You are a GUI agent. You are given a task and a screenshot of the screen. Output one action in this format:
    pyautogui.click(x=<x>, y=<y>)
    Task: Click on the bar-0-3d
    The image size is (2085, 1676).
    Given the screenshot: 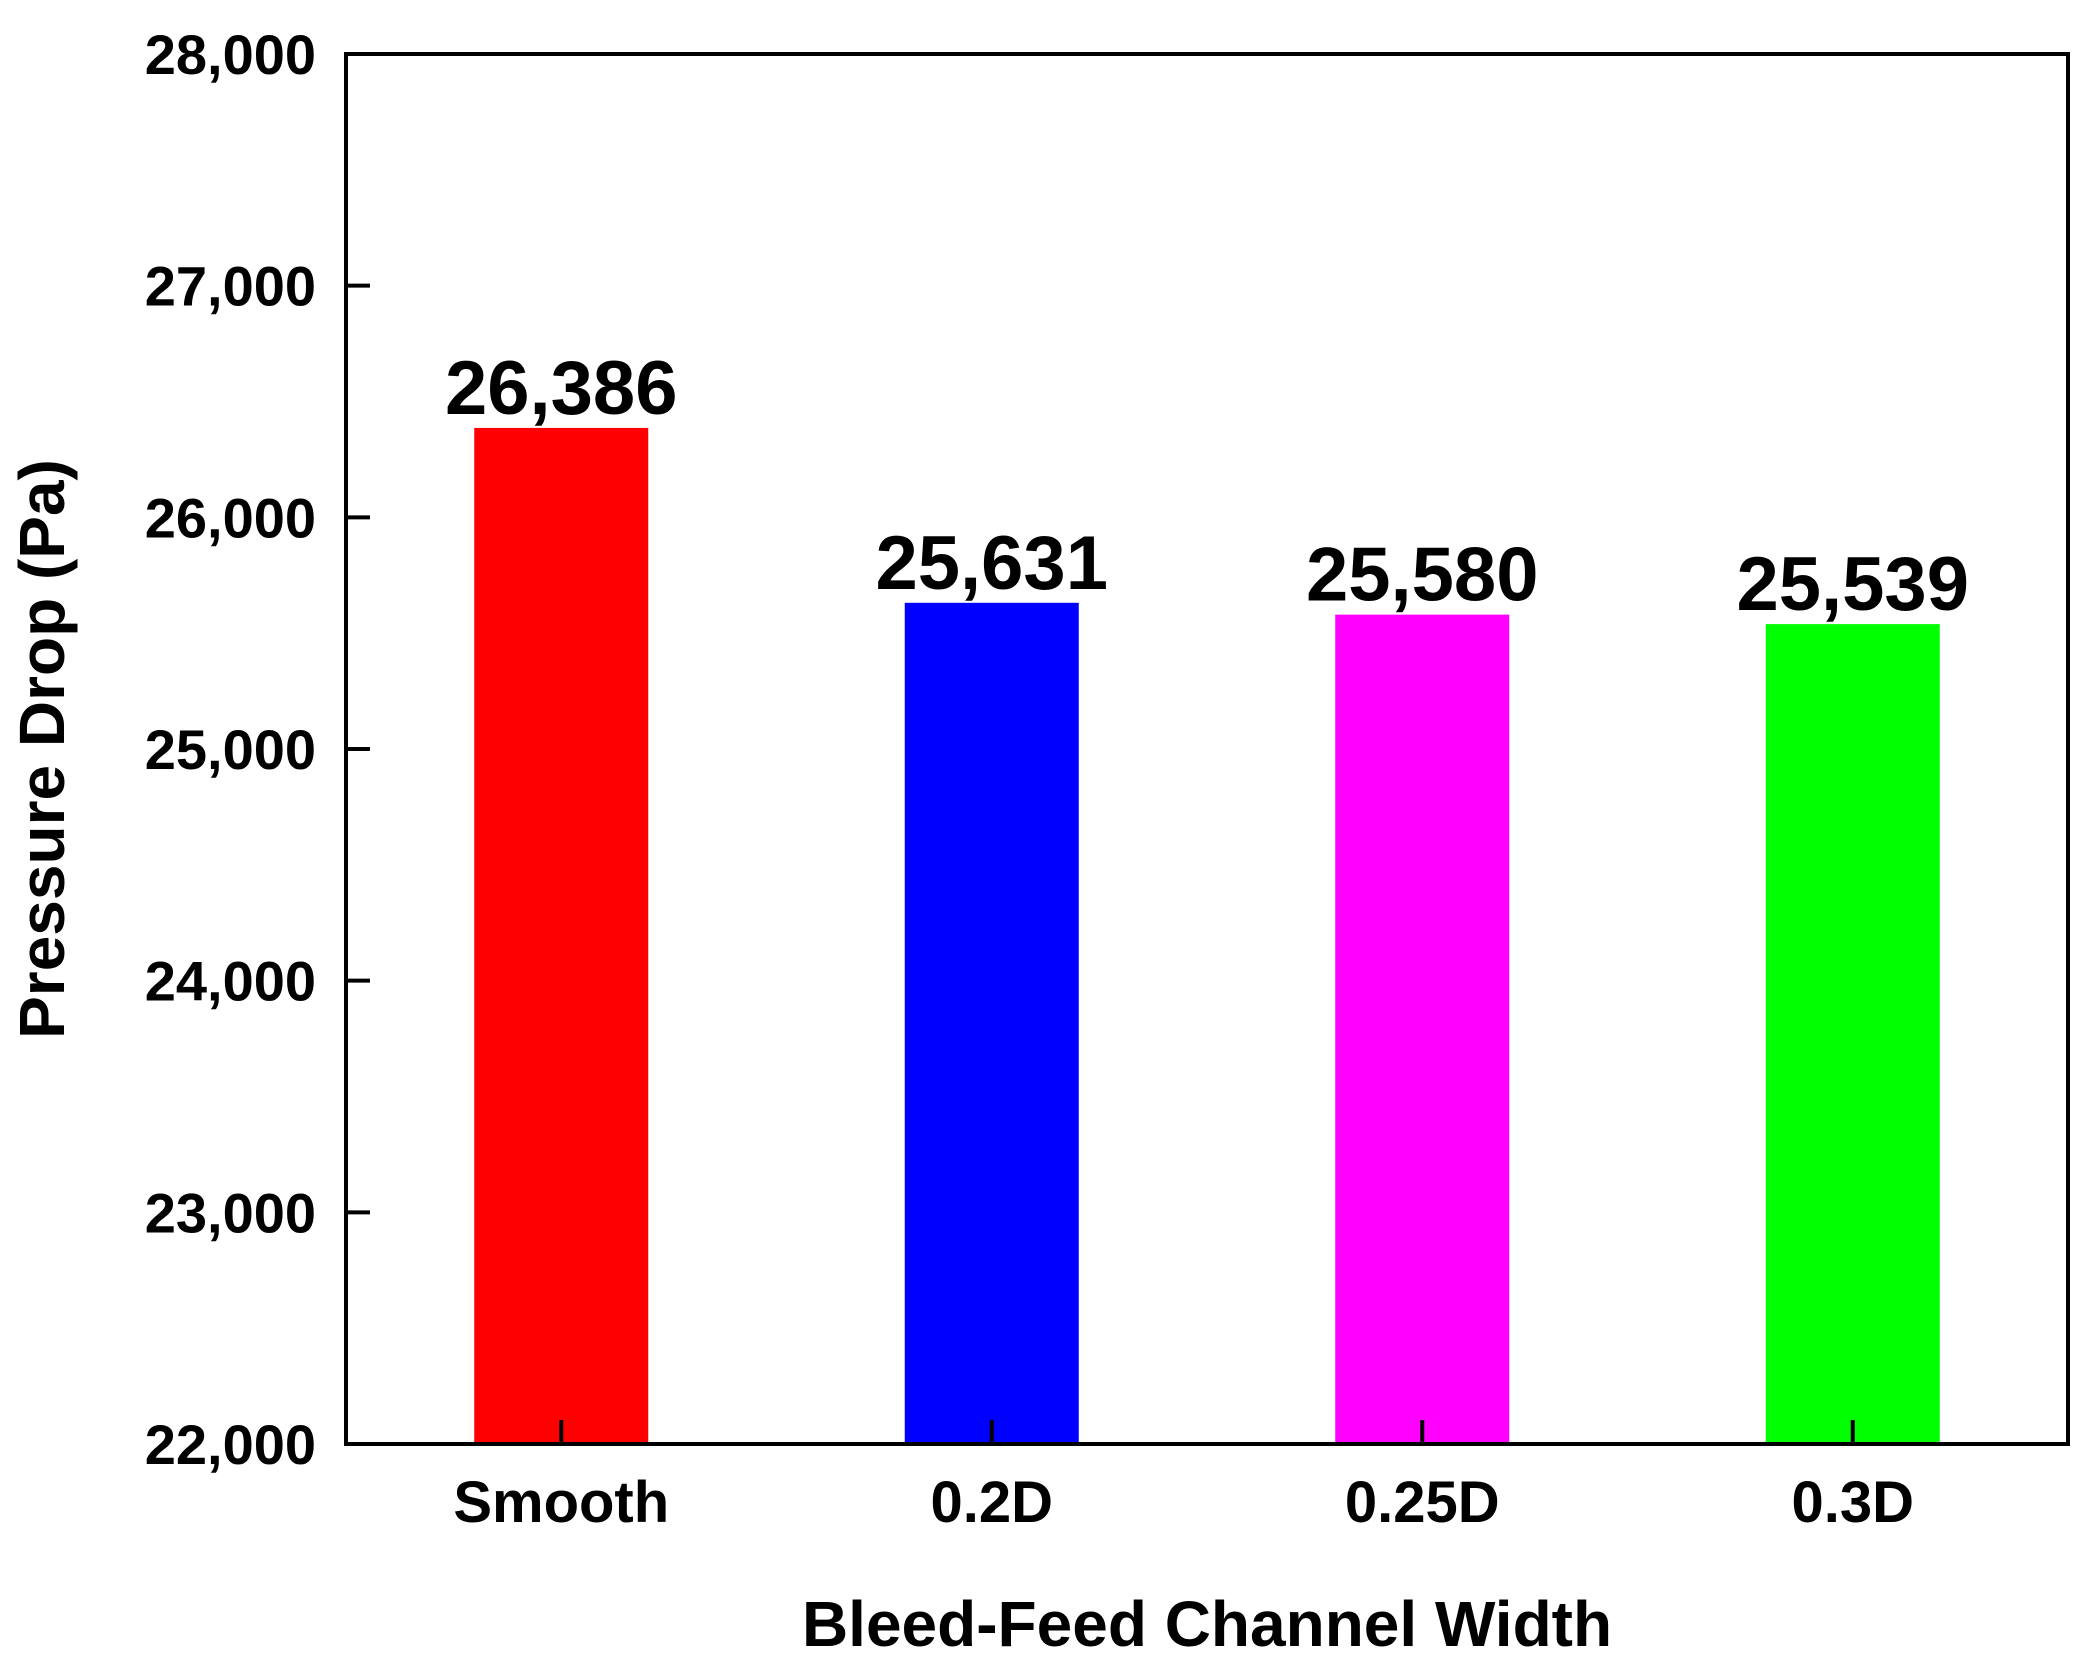 What is the action you would take?
    pyautogui.click(x=1852, y=1034)
    